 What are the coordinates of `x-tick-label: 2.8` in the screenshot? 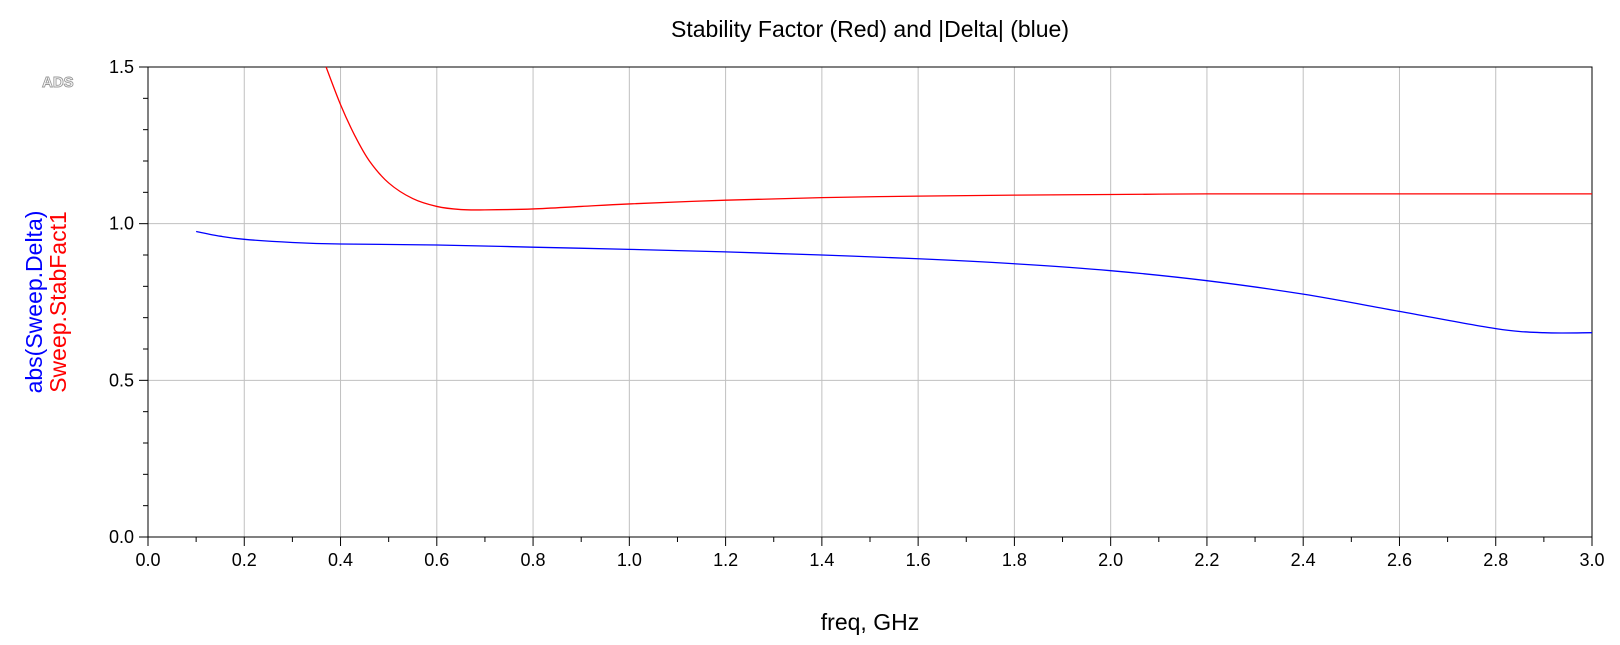 It's located at (1495, 560).